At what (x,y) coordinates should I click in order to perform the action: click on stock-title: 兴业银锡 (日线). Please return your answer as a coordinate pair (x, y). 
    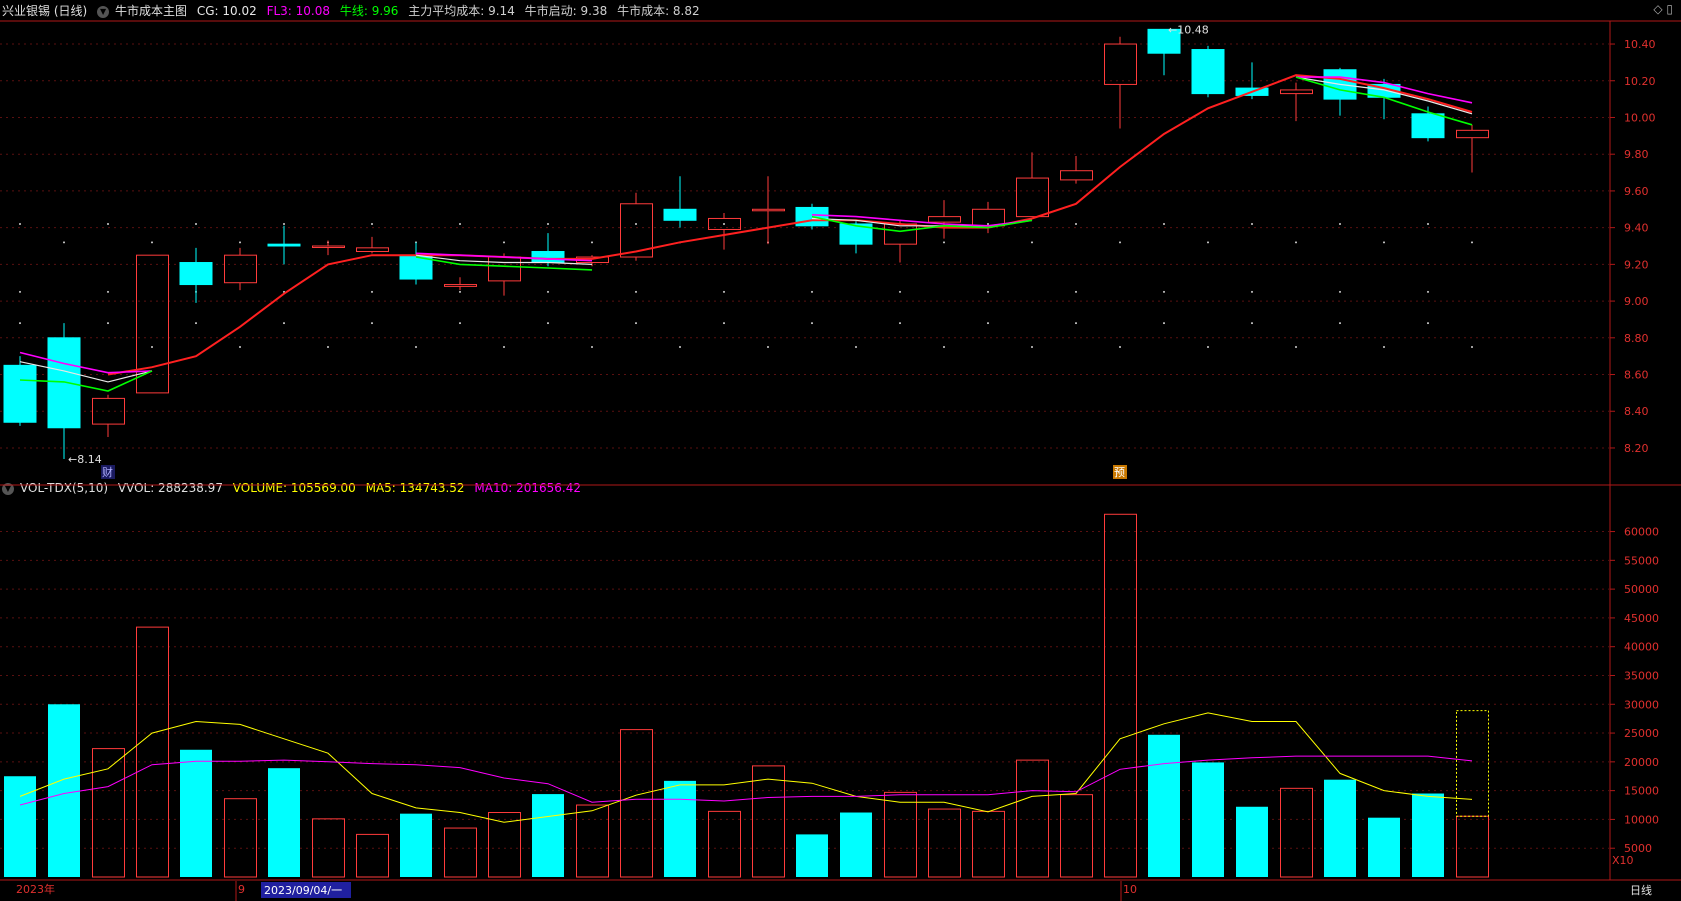
    Looking at the image, I should click on (45, 11).